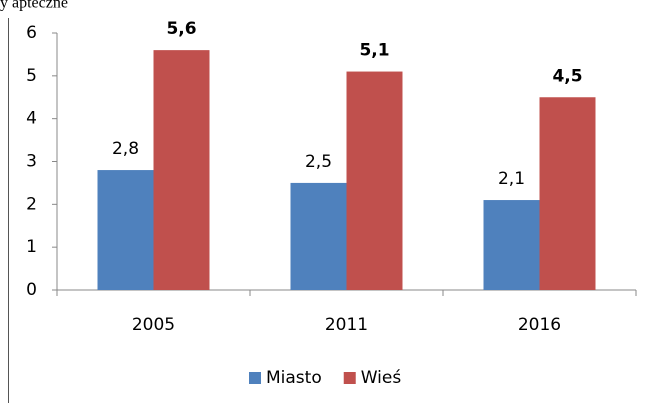 The height and width of the screenshot is (403, 650). Describe the element at coordinates (31, 76) in the screenshot. I see `y-tick-label: 5` at that location.